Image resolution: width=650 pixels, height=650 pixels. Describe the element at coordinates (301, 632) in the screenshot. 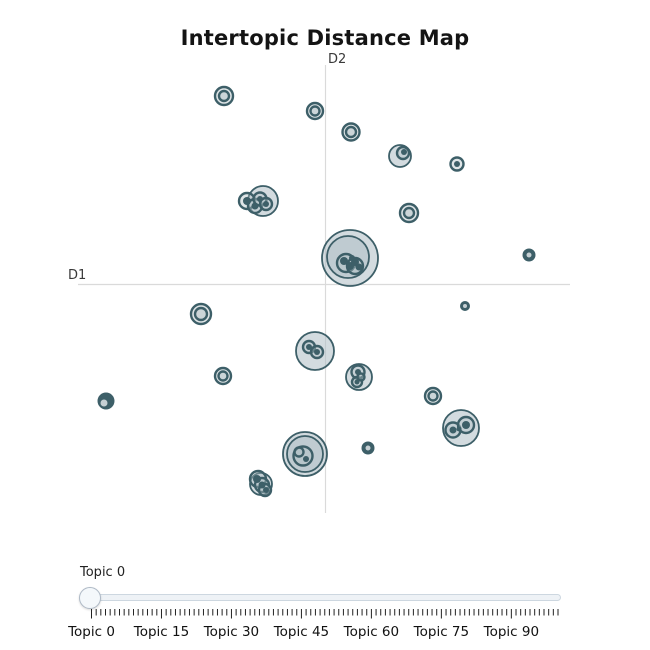

I see `topic-axis-label: Topic 45` at that location.